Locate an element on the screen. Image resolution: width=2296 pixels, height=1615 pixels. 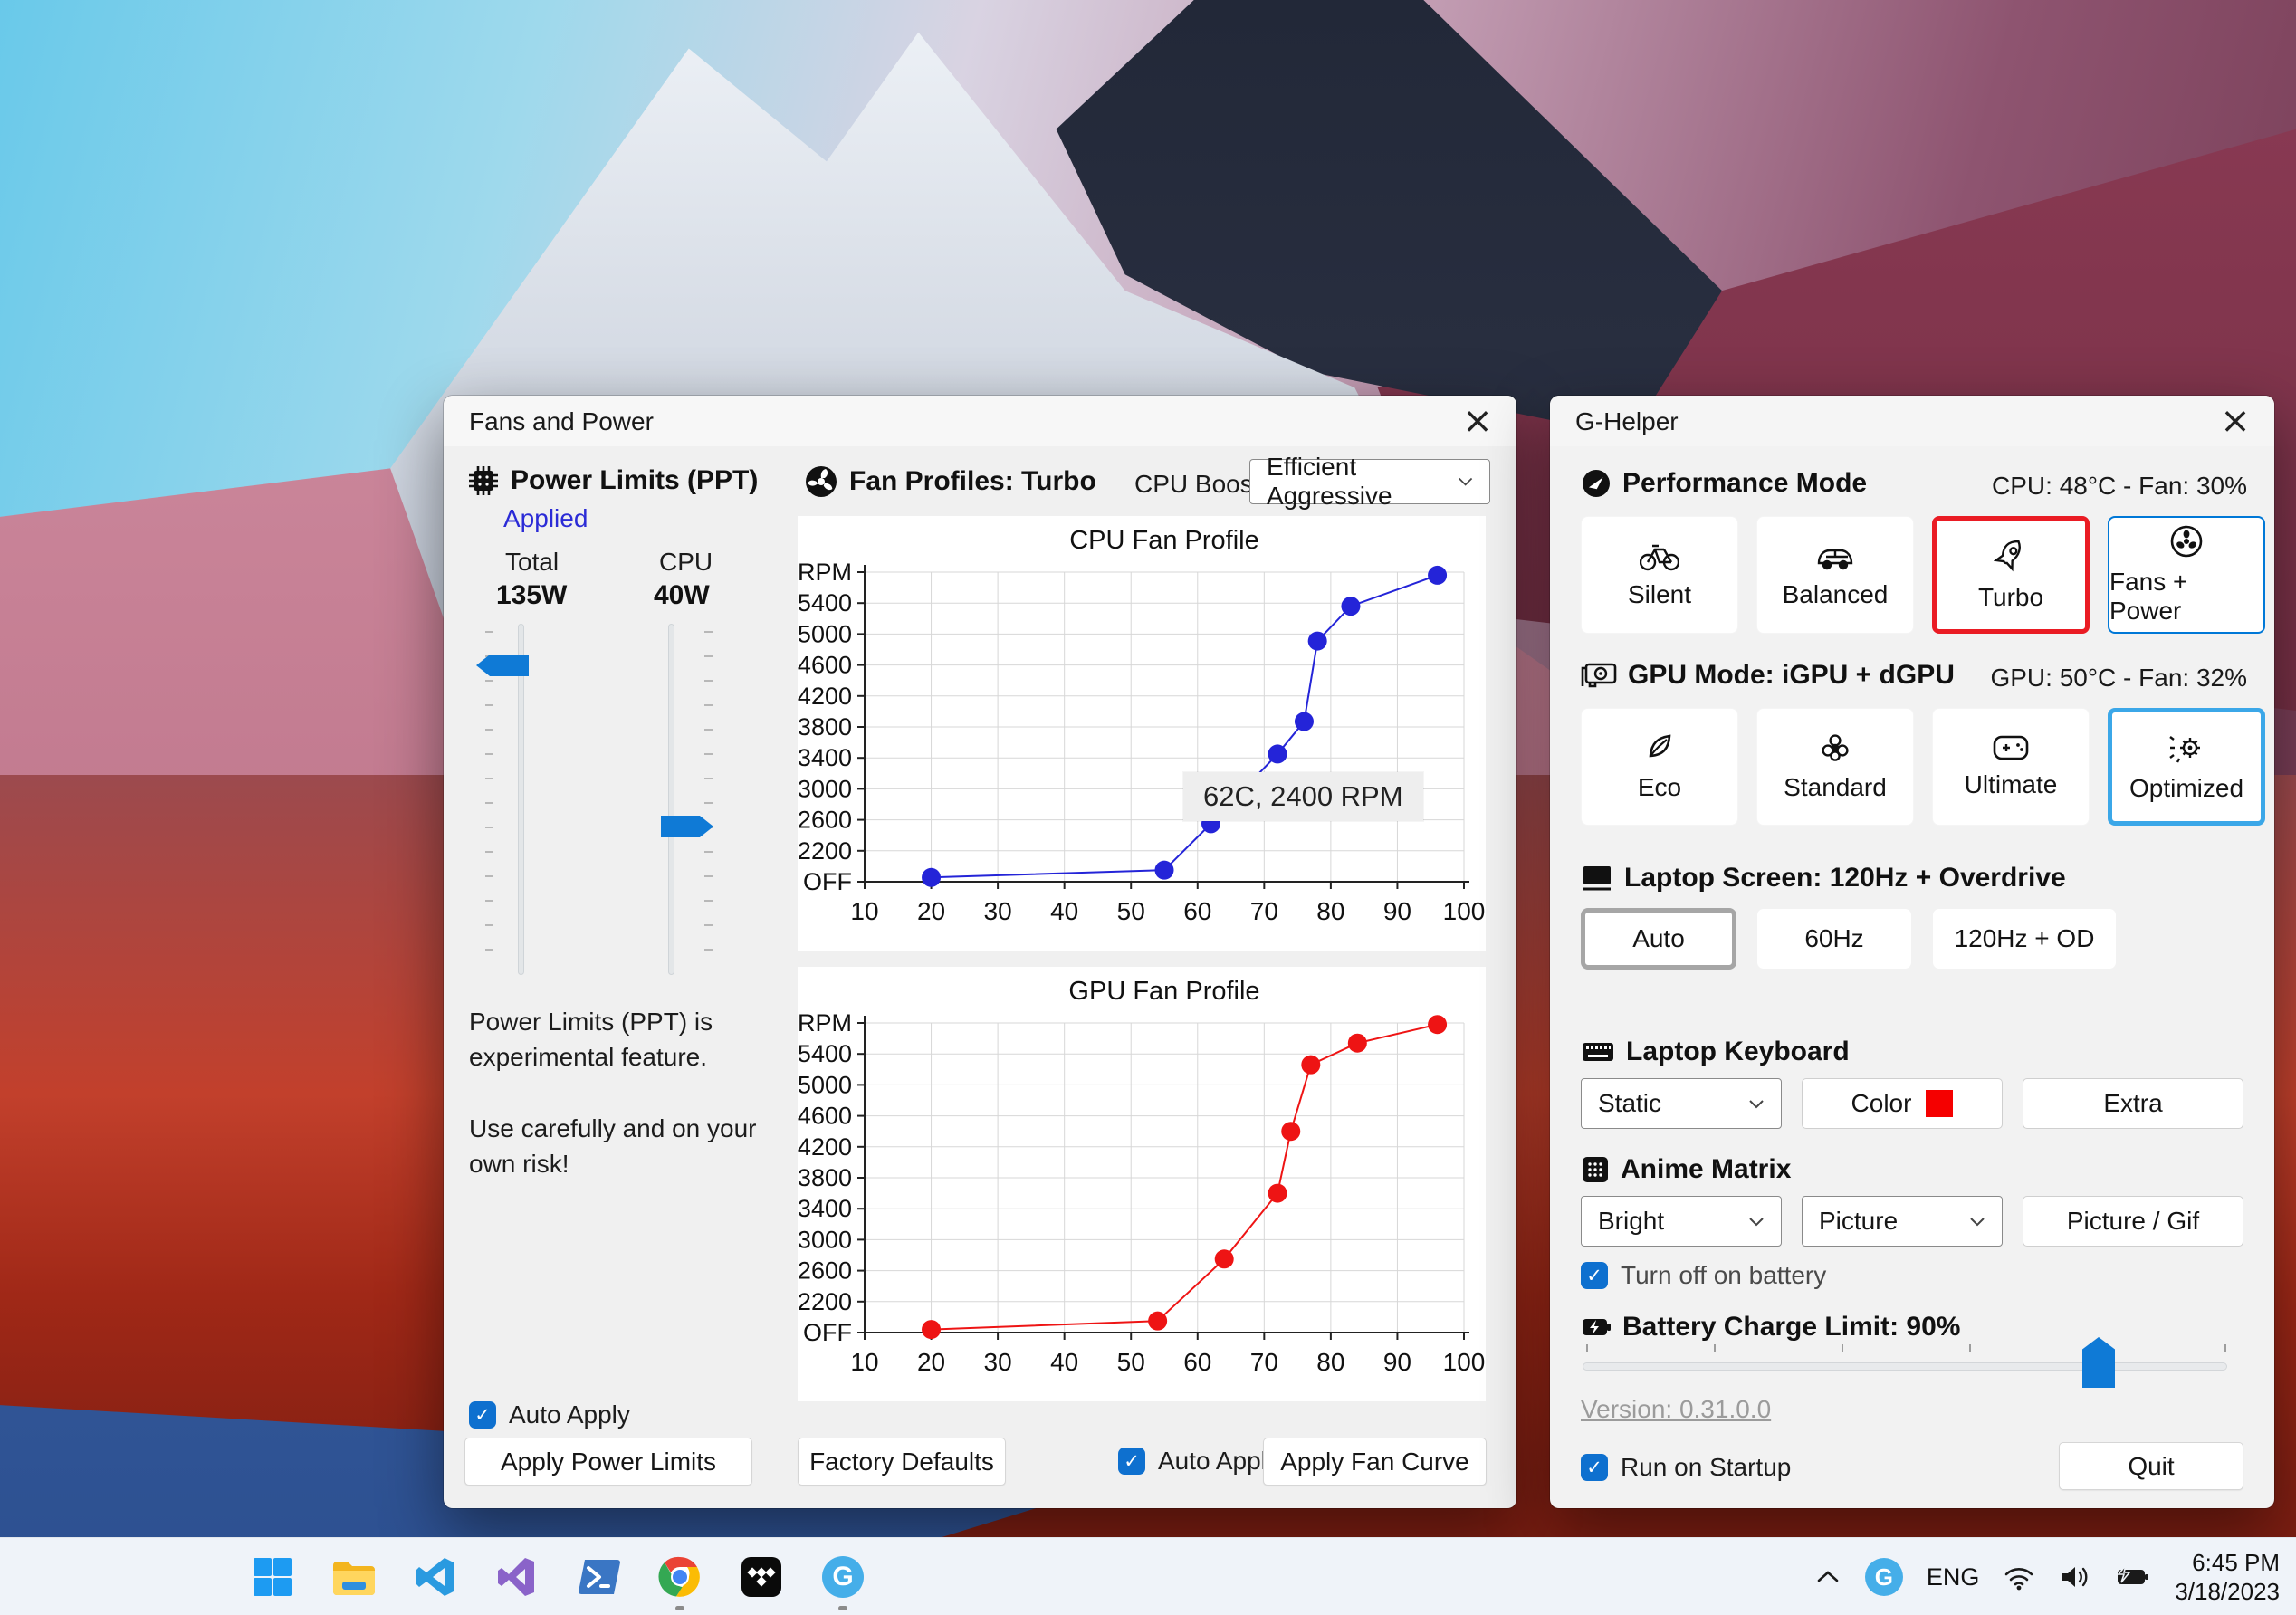
folder-icon is located at coordinates (354, 1578).